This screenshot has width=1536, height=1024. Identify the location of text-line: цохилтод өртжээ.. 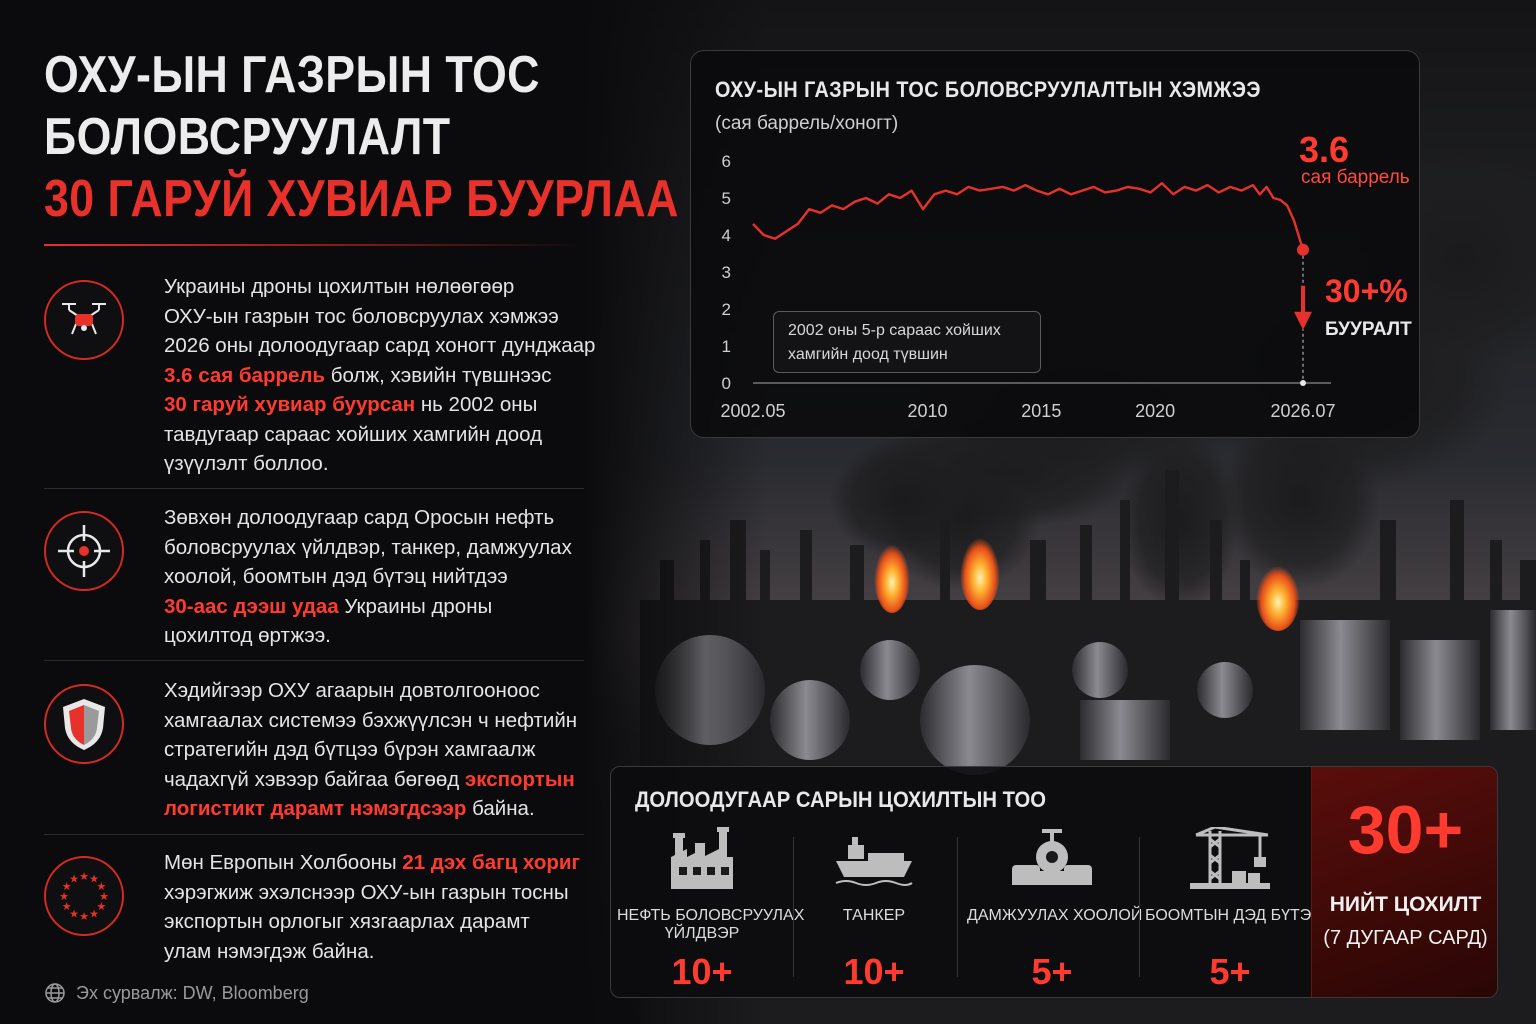
(247, 635).